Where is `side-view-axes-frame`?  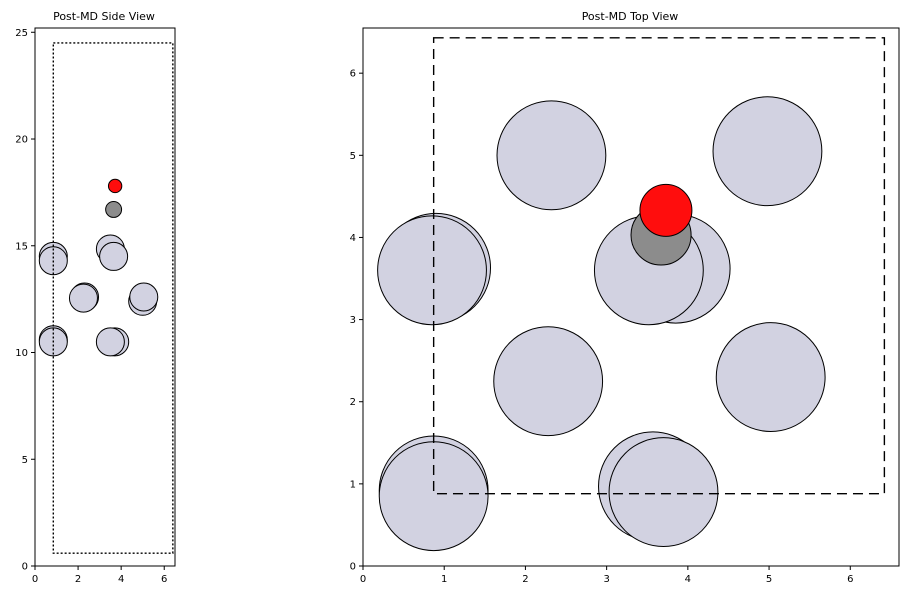 side-view-axes-frame is located at coordinates (105, 297).